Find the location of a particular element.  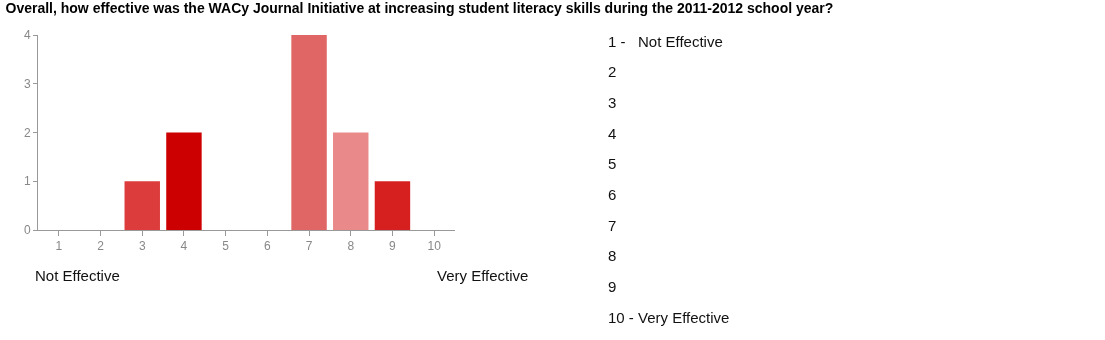

y-tick-label: 3 is located at coordinates (27, 83).